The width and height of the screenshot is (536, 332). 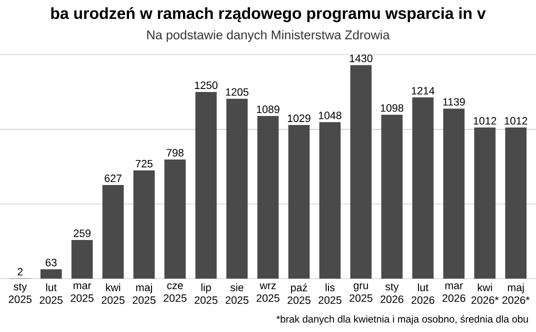 I want to click on x-tick-label: lut 2026, so click(x=423, y=293).